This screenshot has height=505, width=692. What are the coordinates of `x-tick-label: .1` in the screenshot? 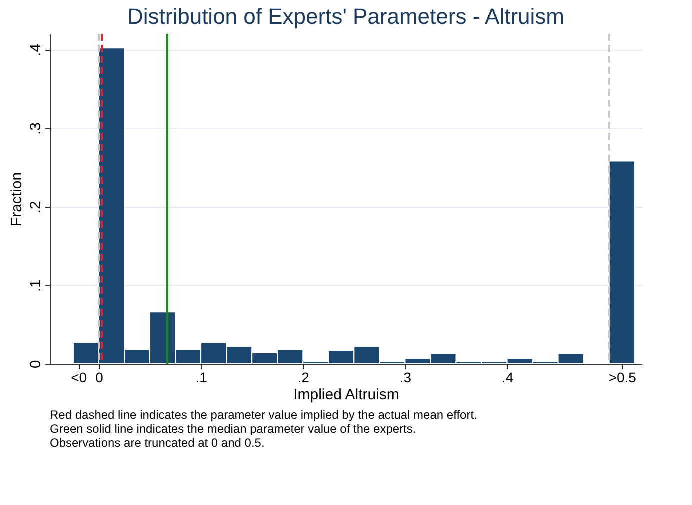 It's located at (202, 378).